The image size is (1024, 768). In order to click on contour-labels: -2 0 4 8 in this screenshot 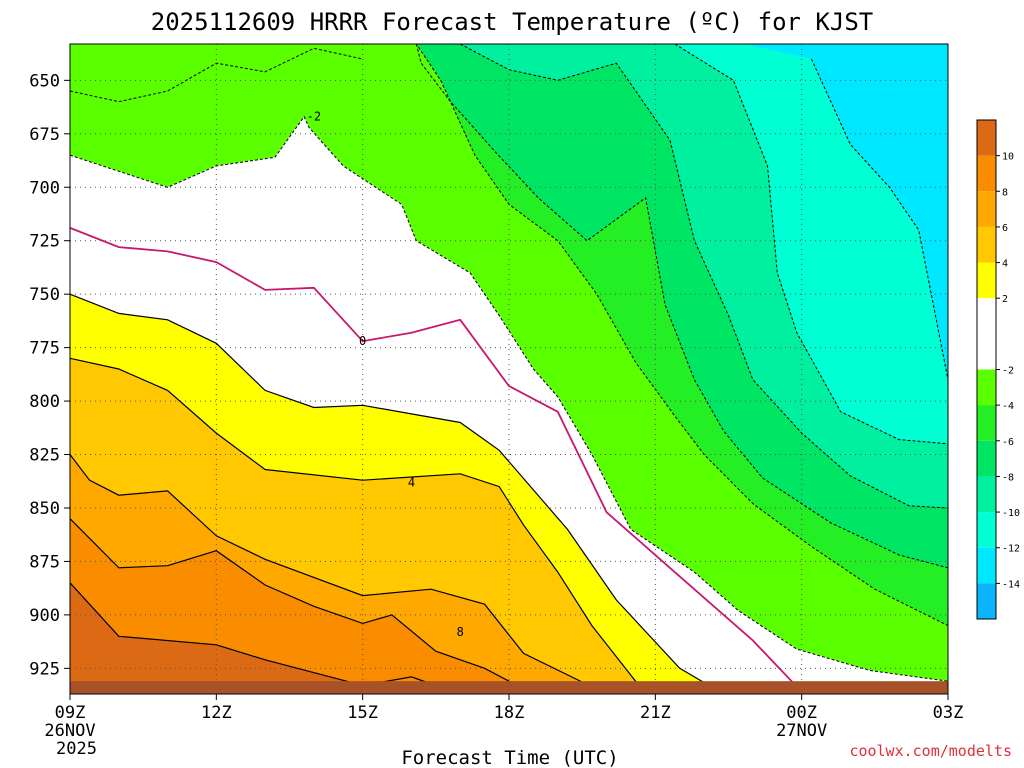, I will do `click(385, 374)`.